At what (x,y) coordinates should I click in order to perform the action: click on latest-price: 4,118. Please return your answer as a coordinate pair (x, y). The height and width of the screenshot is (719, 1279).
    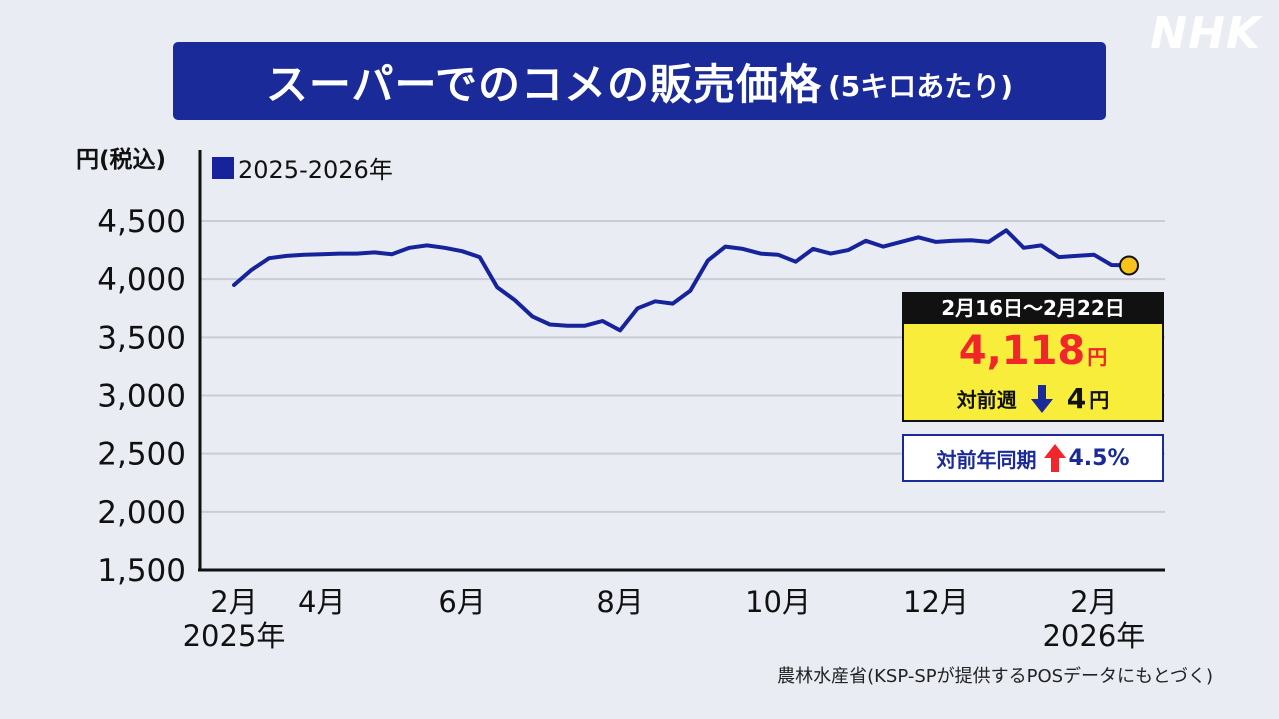
    Looking at the image, I should click on (1022, 351).